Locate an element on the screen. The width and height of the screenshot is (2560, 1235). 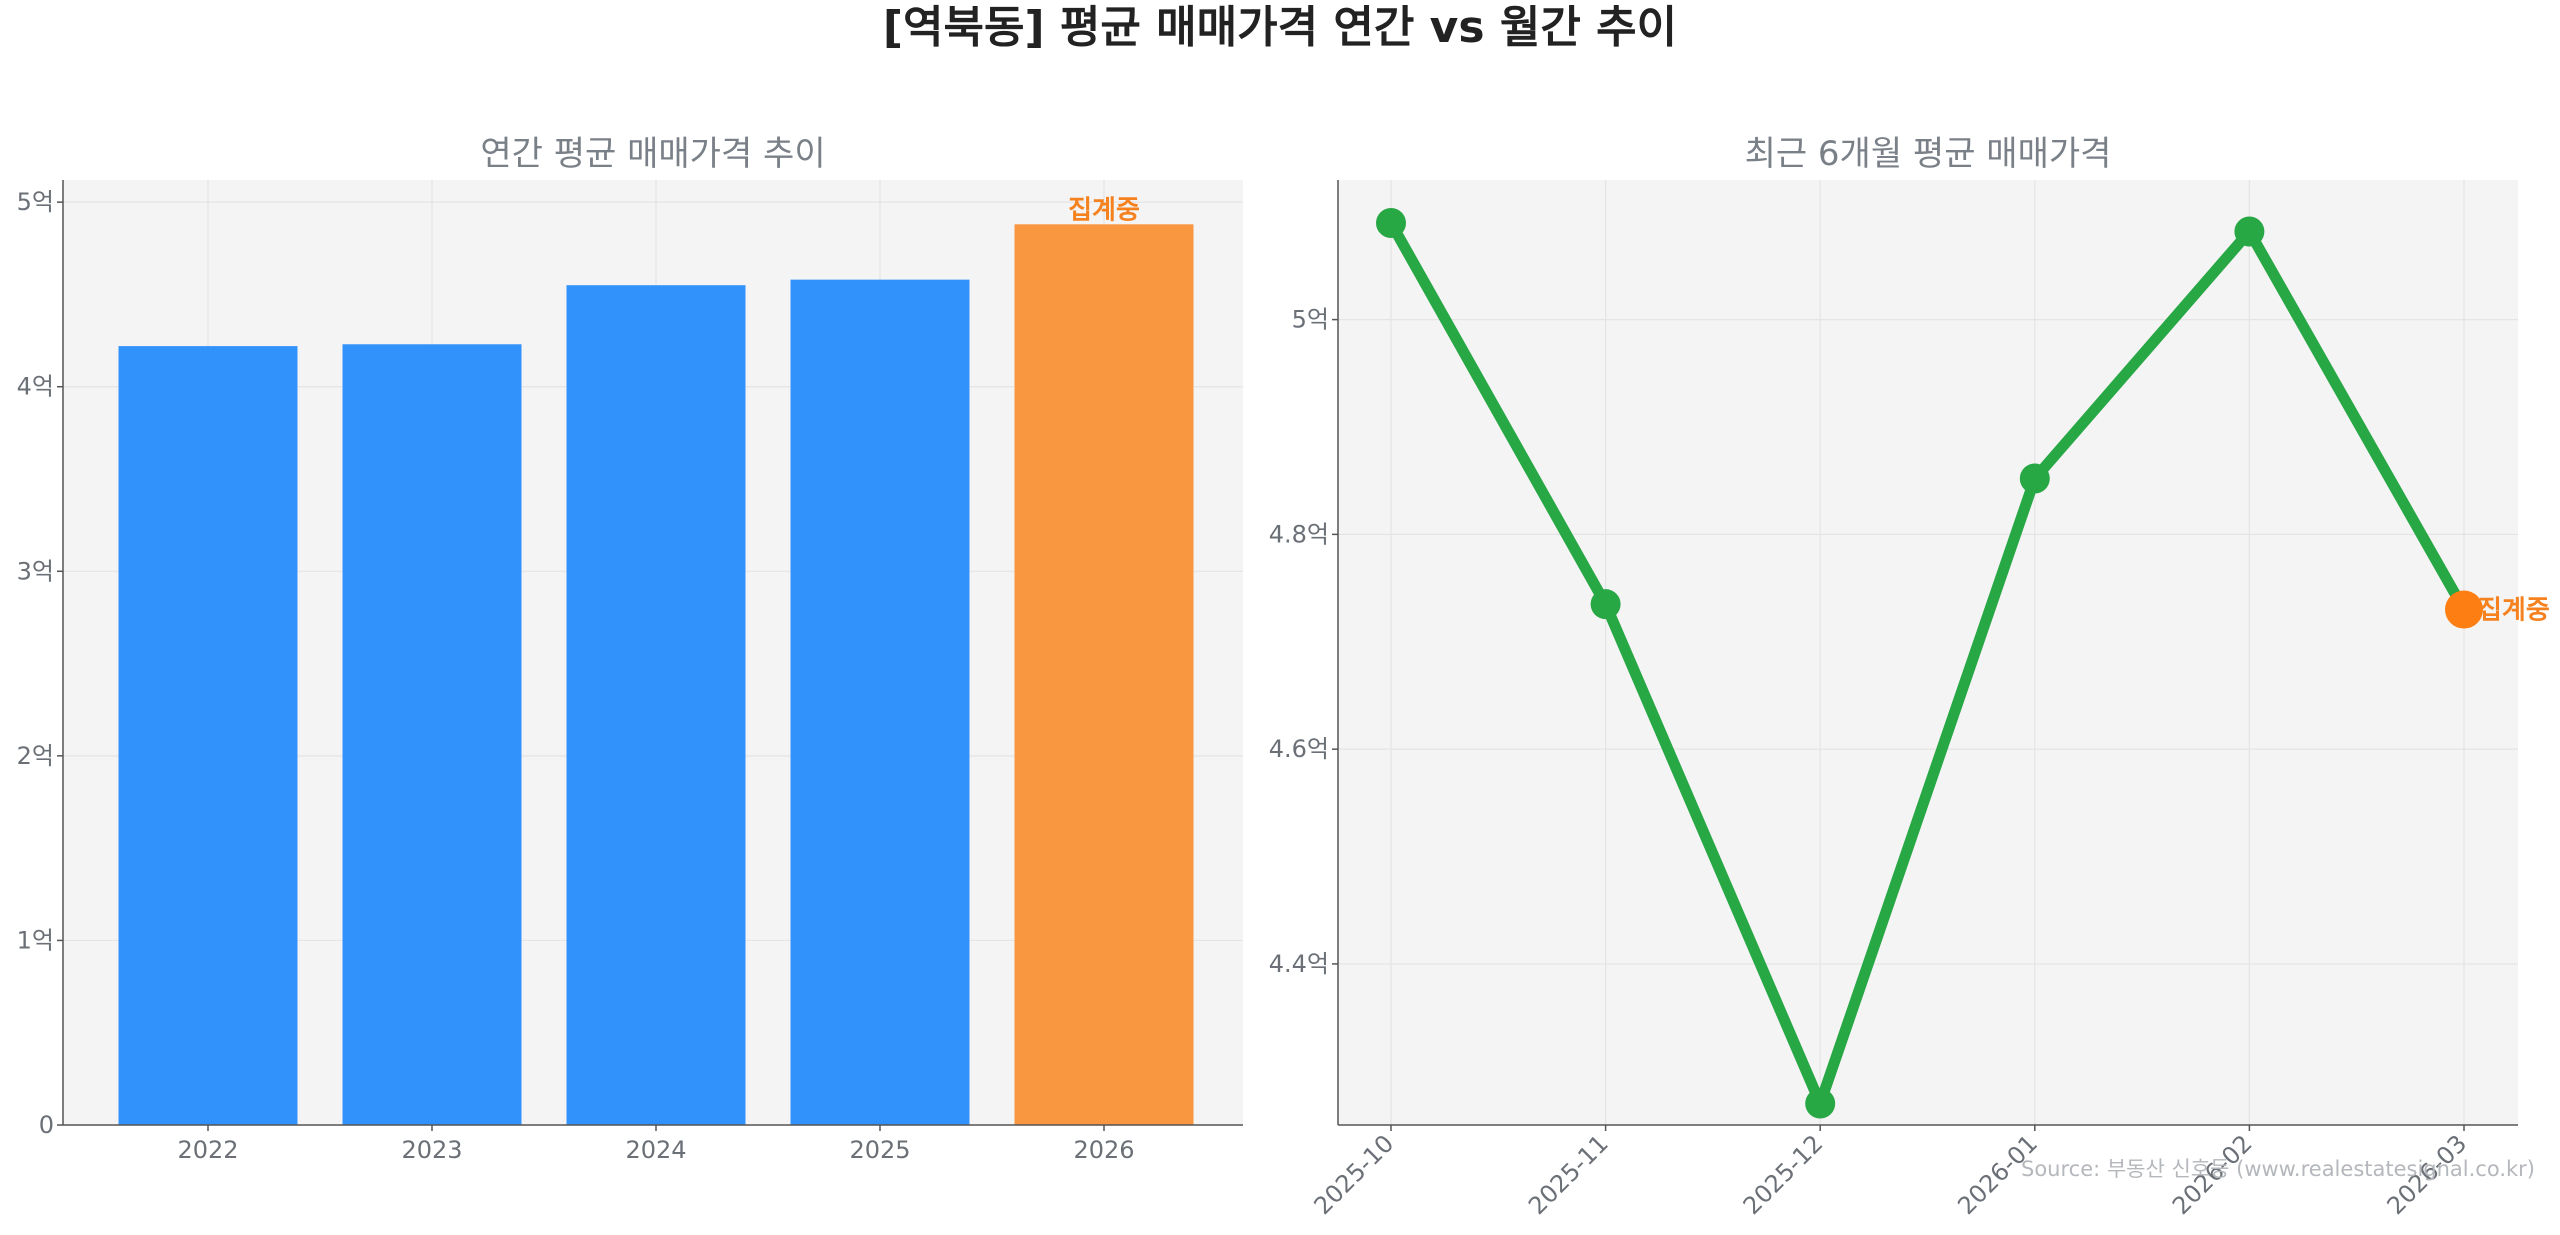
annual-chart-annotation: 집계중 is located at coordinates (1104, 210).